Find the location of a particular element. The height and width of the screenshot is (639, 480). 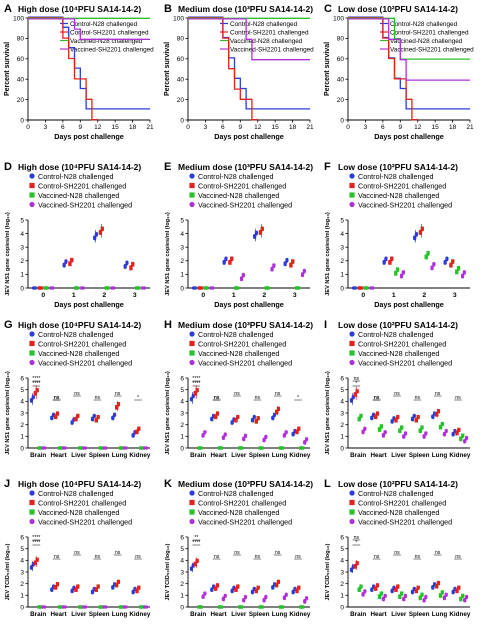

x-tick-label: 0 is located at coordinates (43, 295).